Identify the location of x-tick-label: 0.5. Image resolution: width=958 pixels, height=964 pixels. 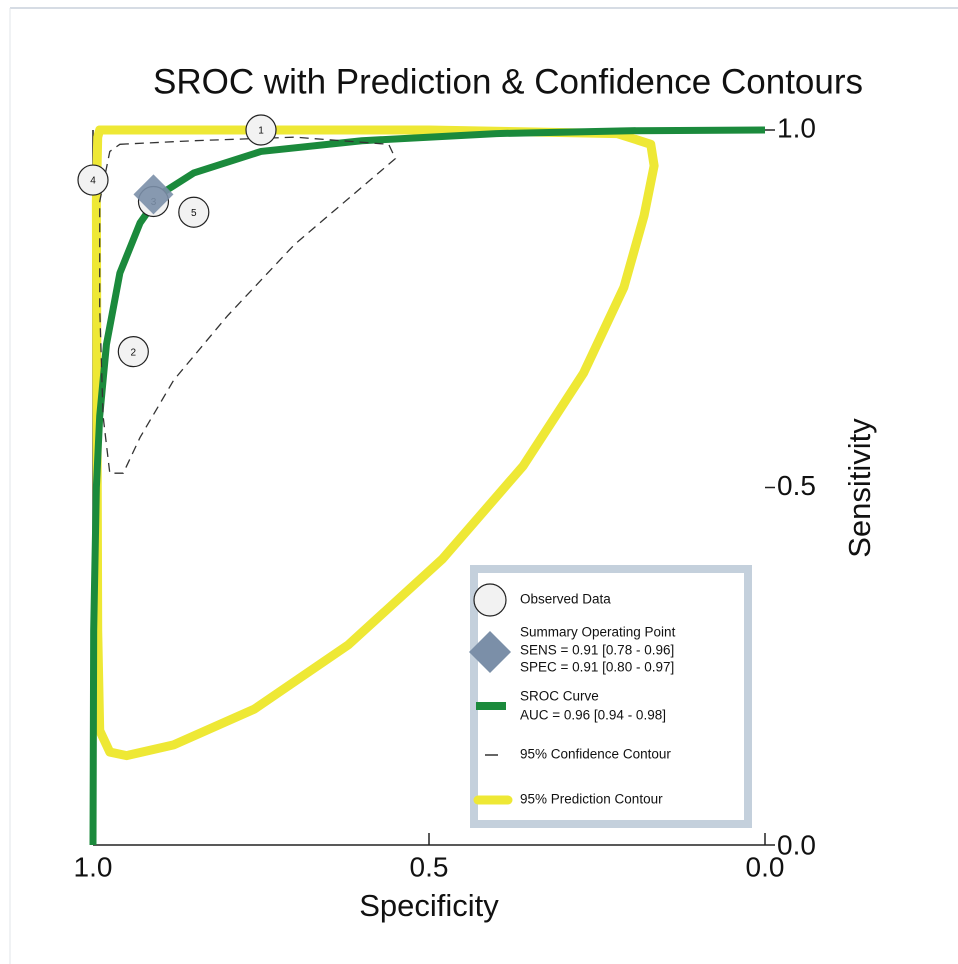
(429, 866).